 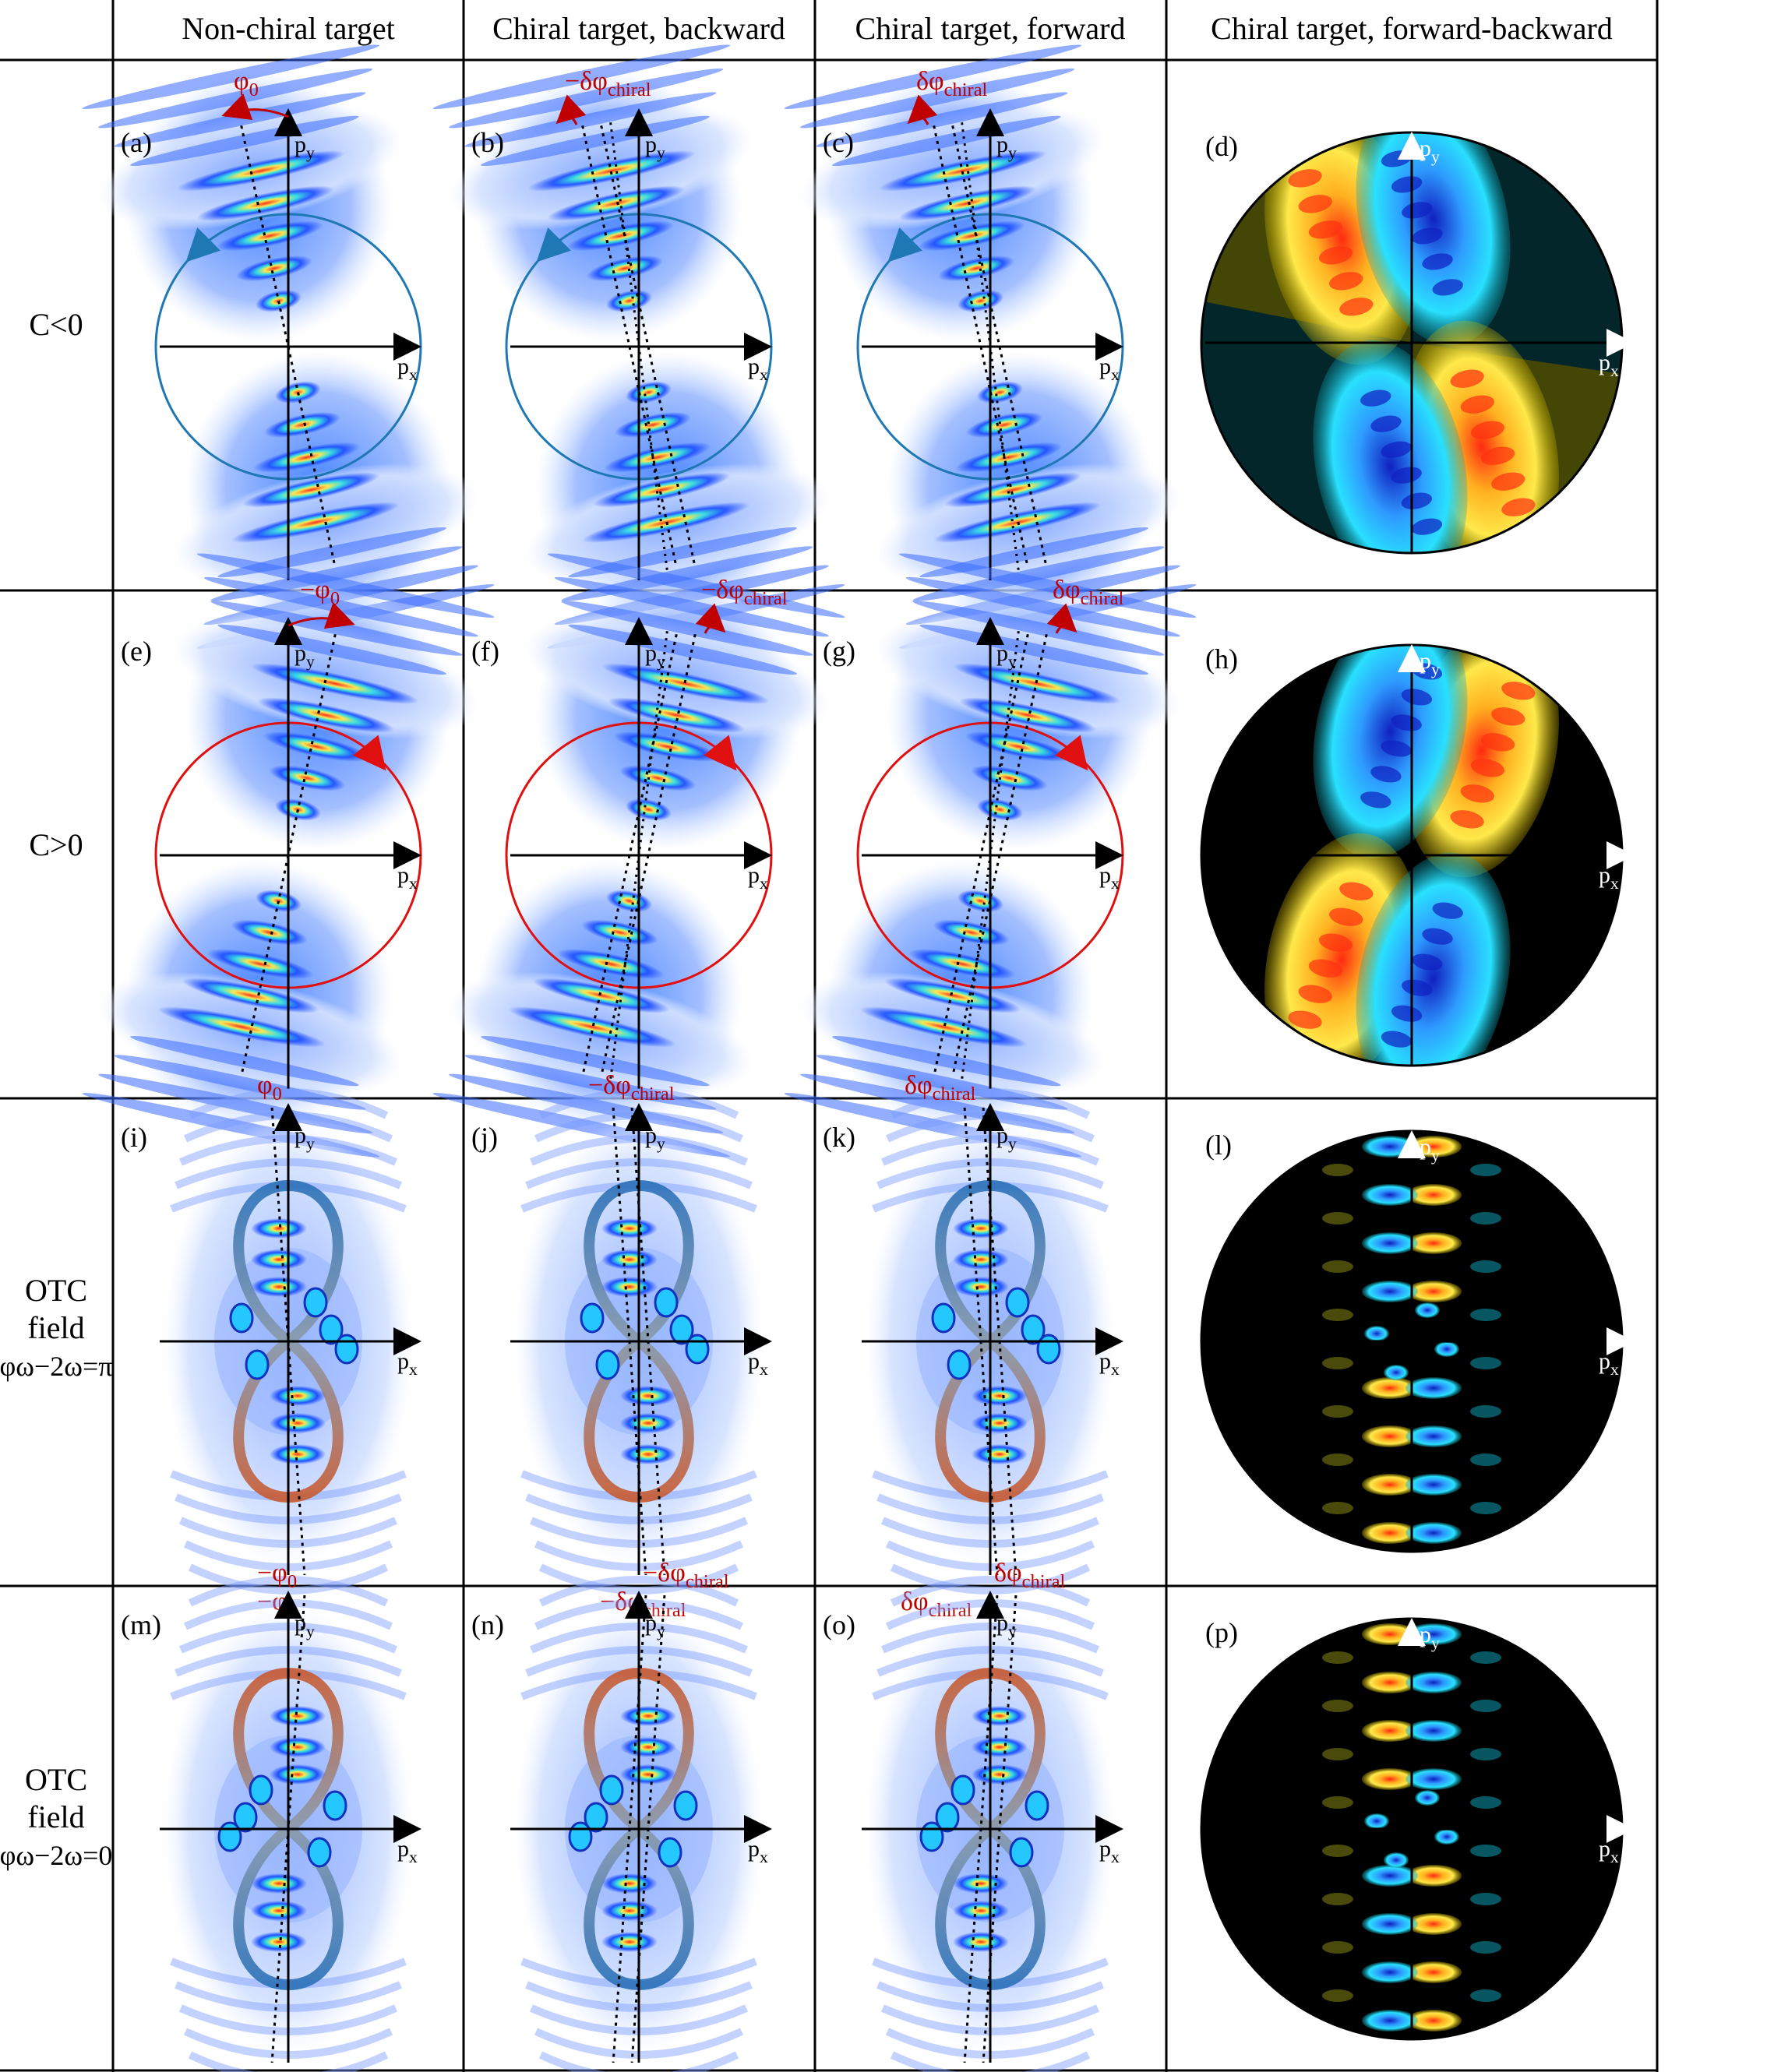 I want to click on col-header-non-chiral: Non-chiral target, so click(x=288, y=28).